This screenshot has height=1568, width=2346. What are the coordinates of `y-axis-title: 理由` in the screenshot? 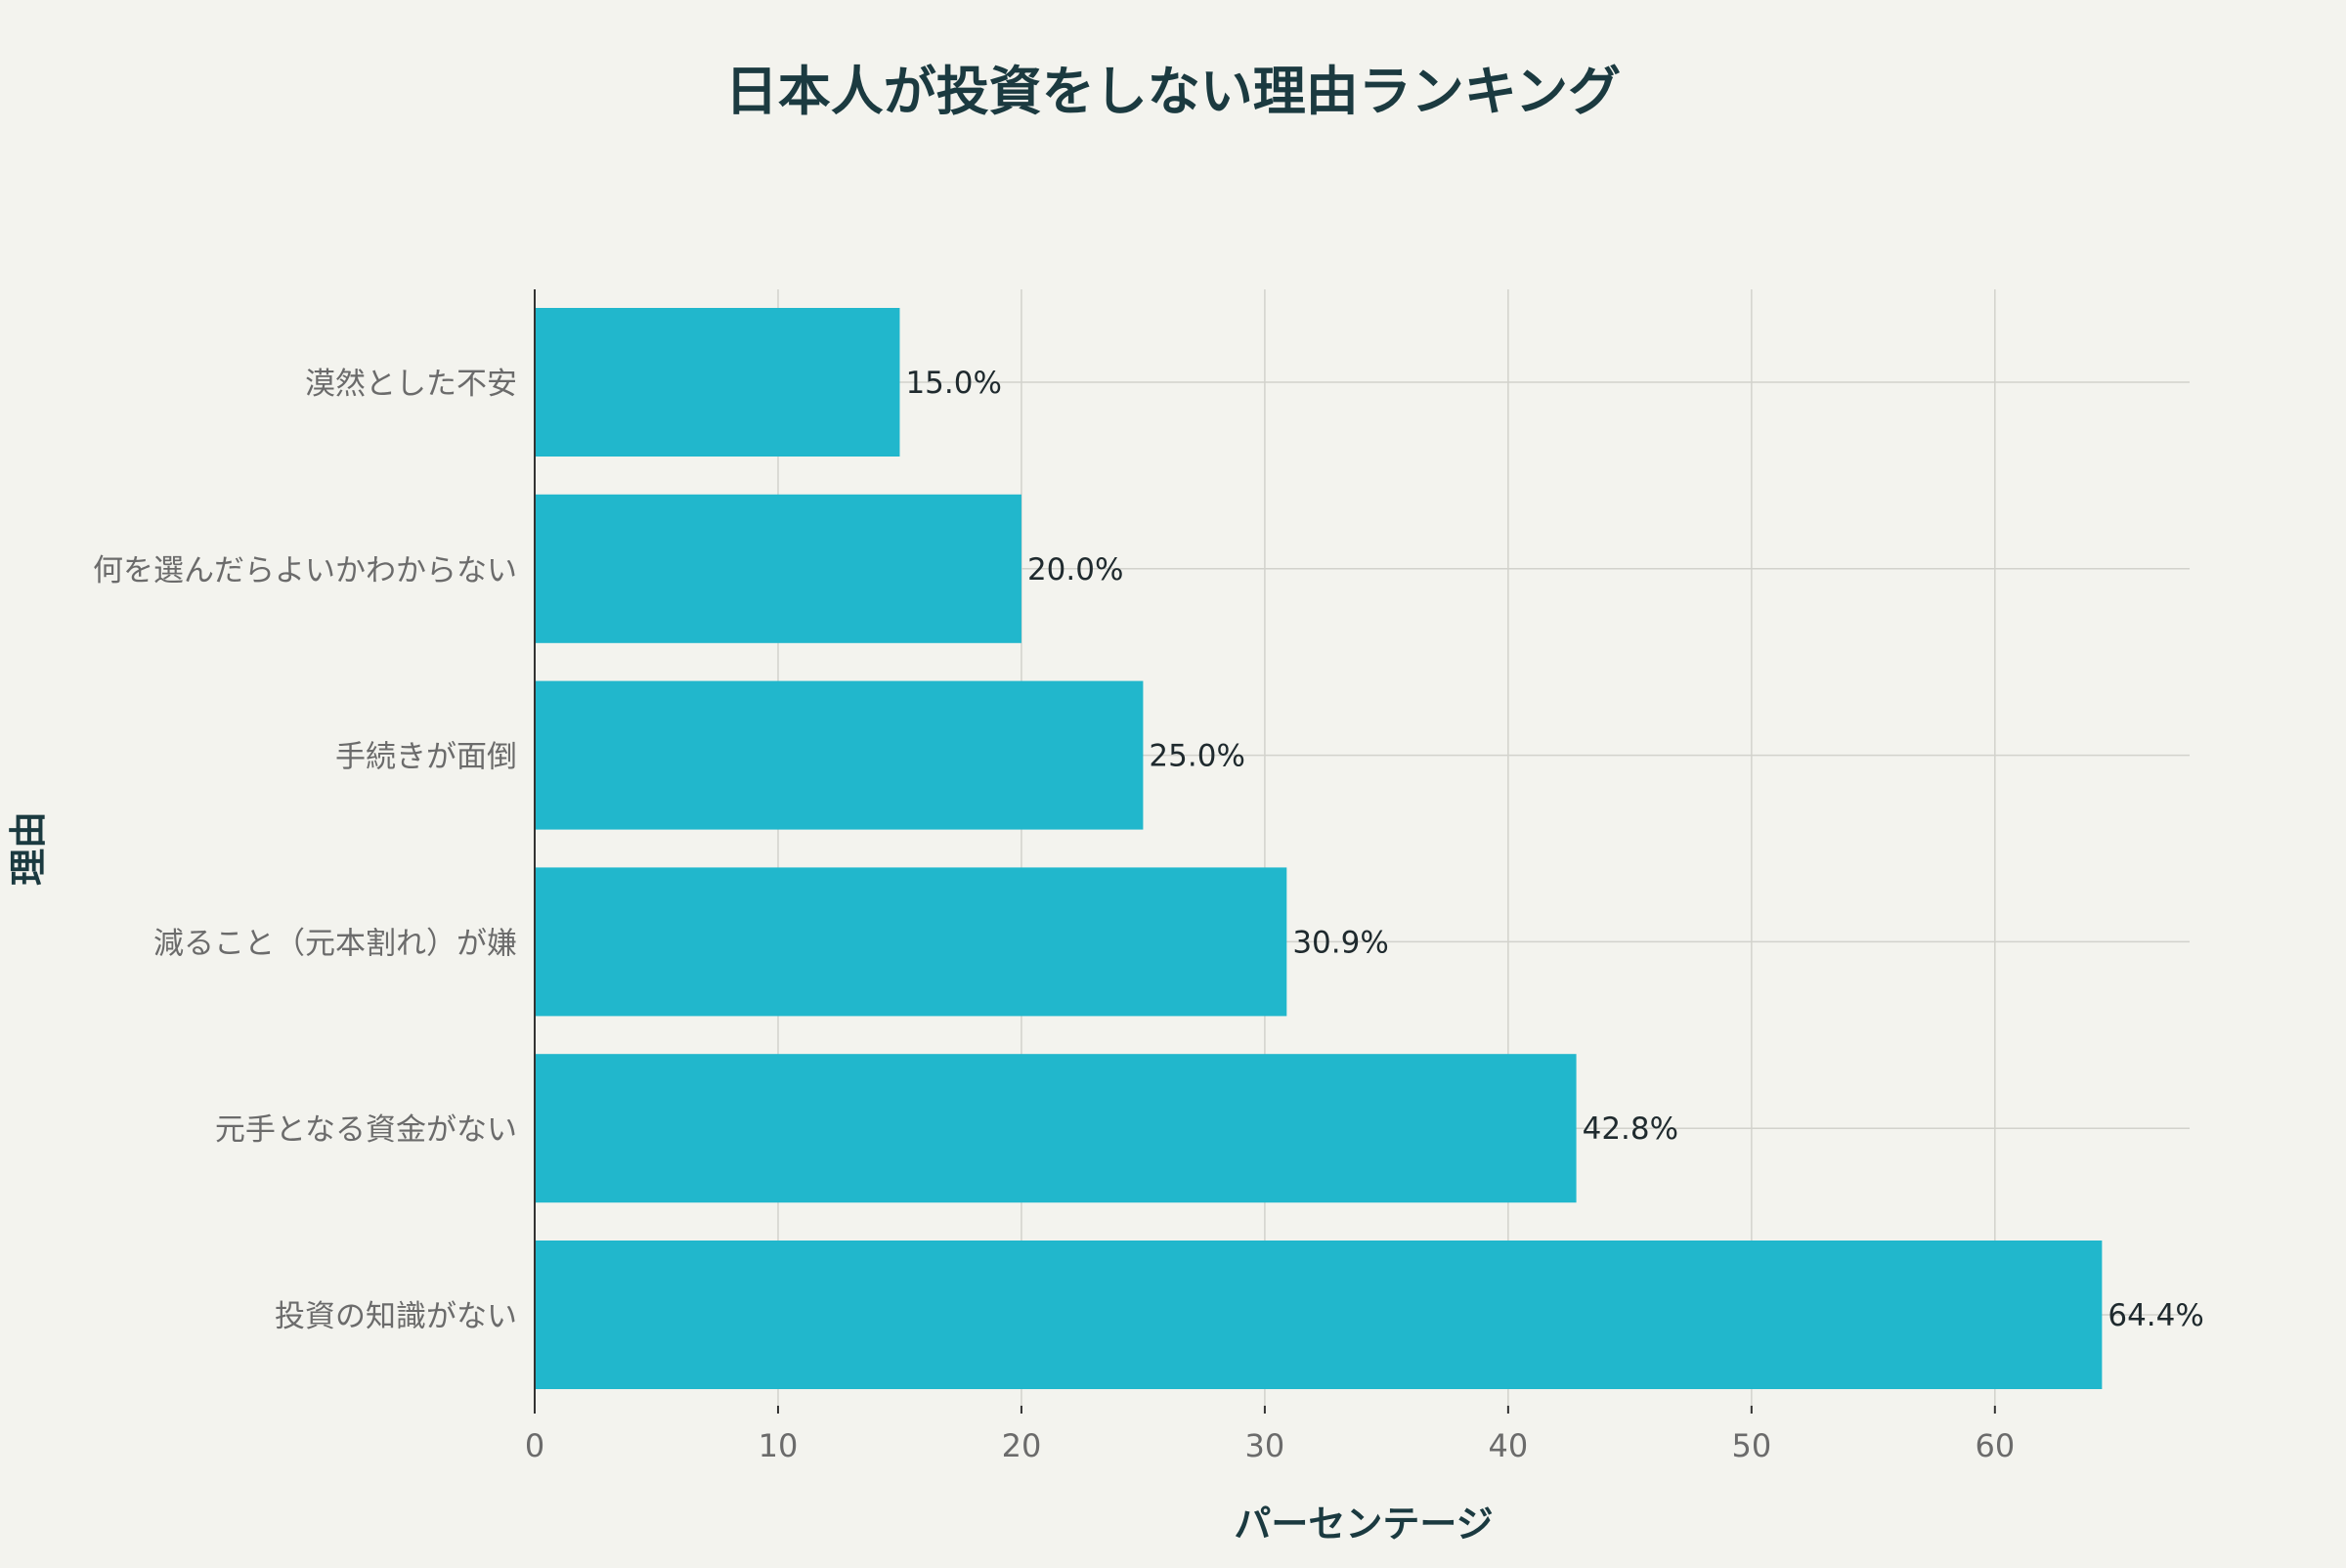 It's located at (29, 849).